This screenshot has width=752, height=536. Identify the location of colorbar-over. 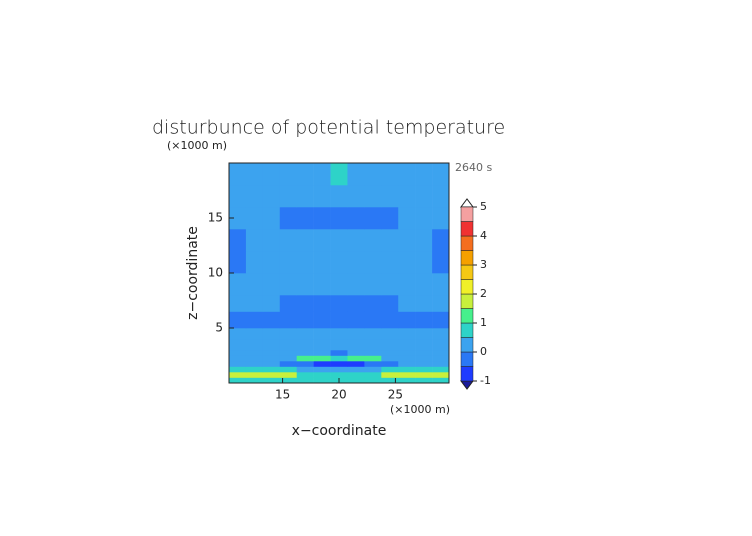
(467, 203).